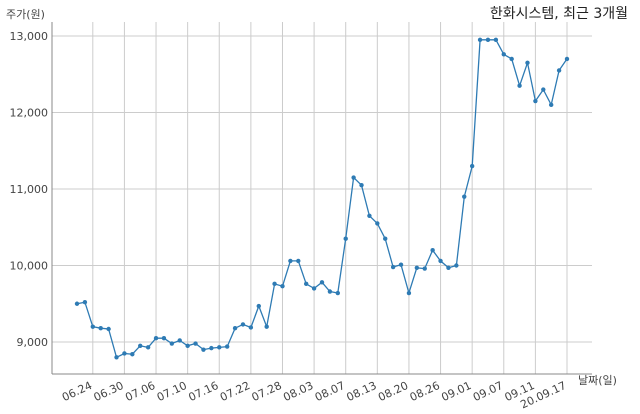  What do you see at coordinates (425, 391) in the screenshot?
I see `x-tick-label: 08.26` at bounding box center [425, 391].